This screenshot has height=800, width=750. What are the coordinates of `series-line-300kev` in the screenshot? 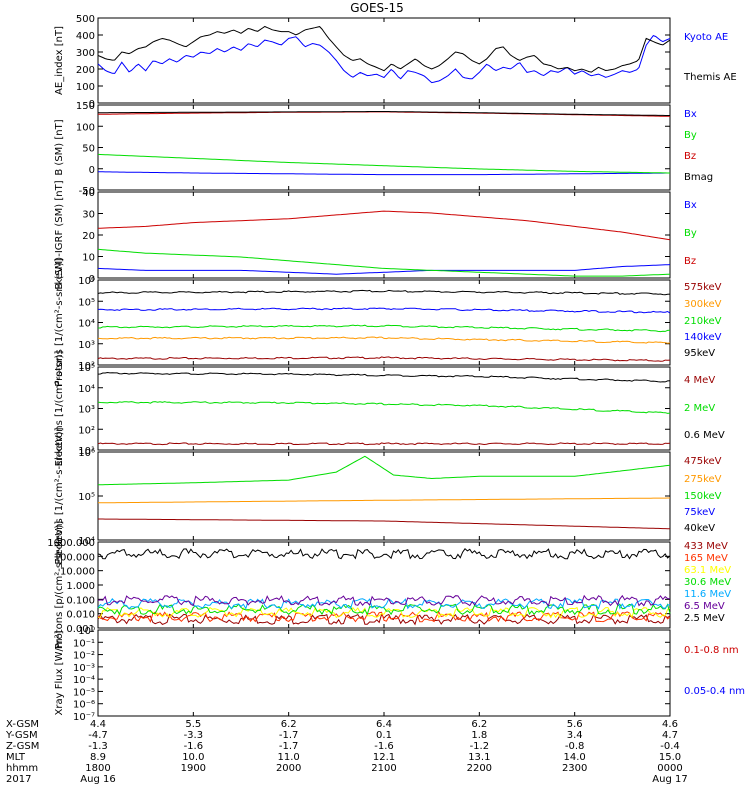 It's located at (384, 340).